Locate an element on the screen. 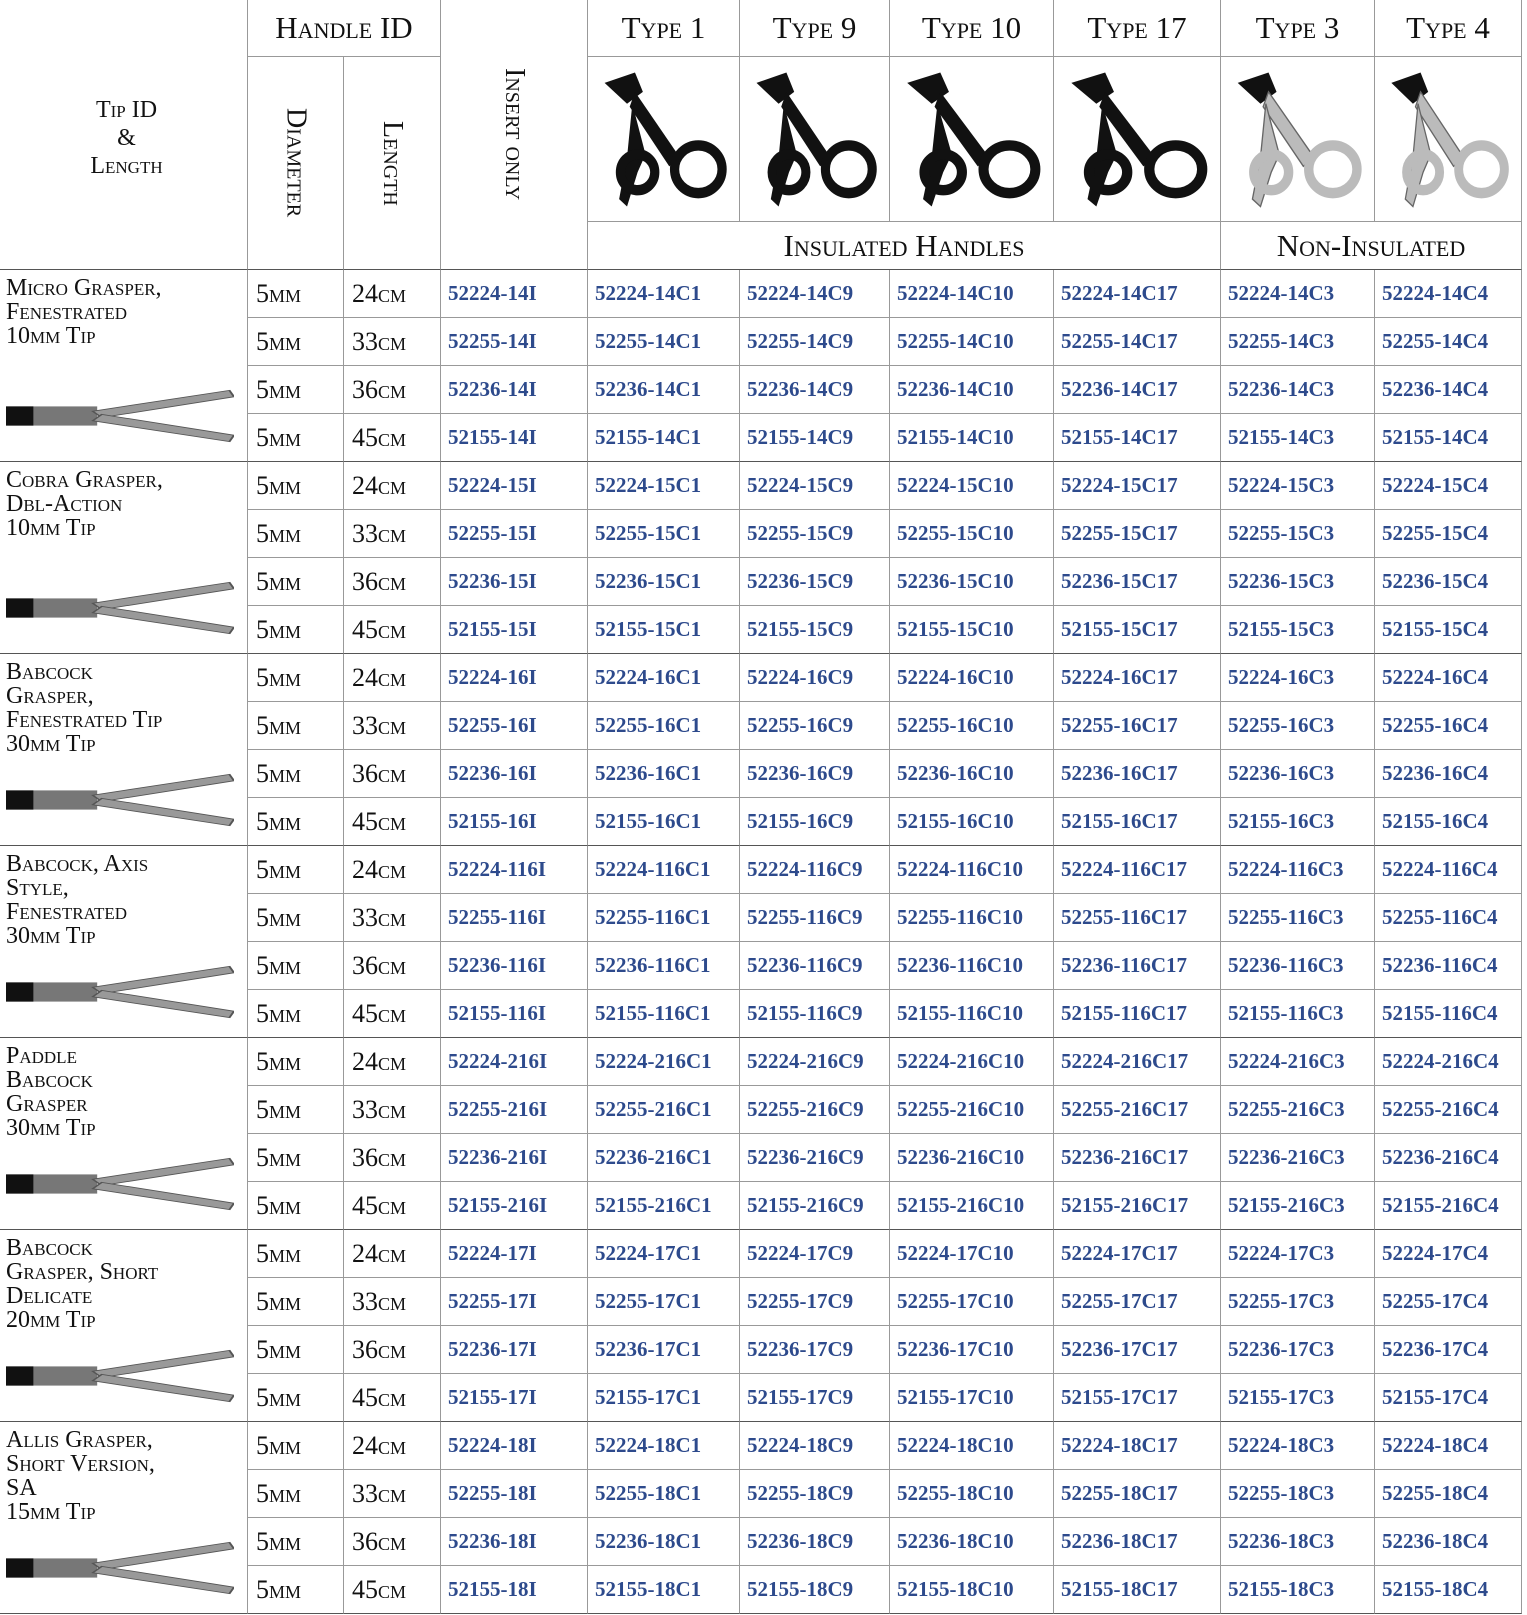 The width and height of the screenshot is (1527, 1615). part-code-text: 52155-18C3 is located at coordinates (1281, 1589).